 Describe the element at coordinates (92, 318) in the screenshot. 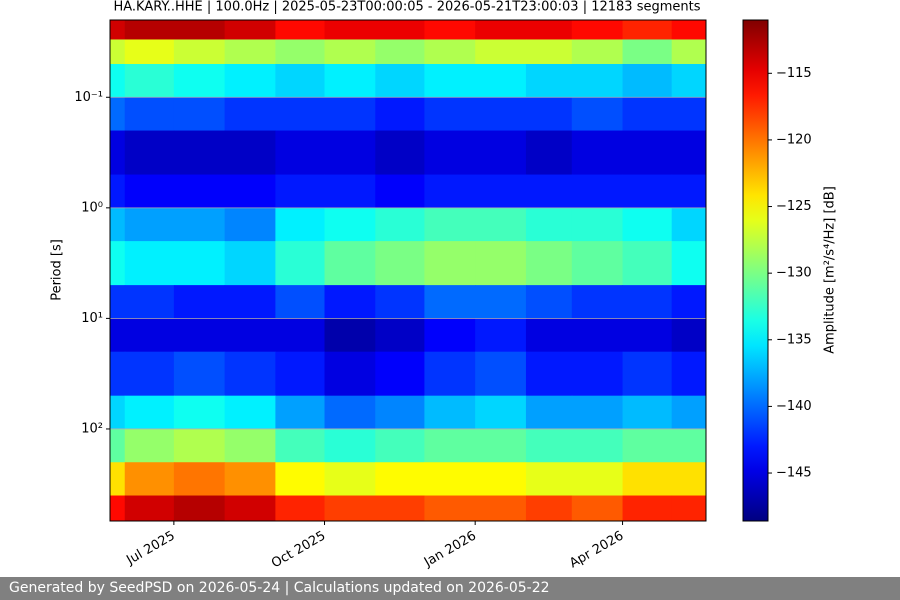

I see `y-tick-label: 10¹` at that location.